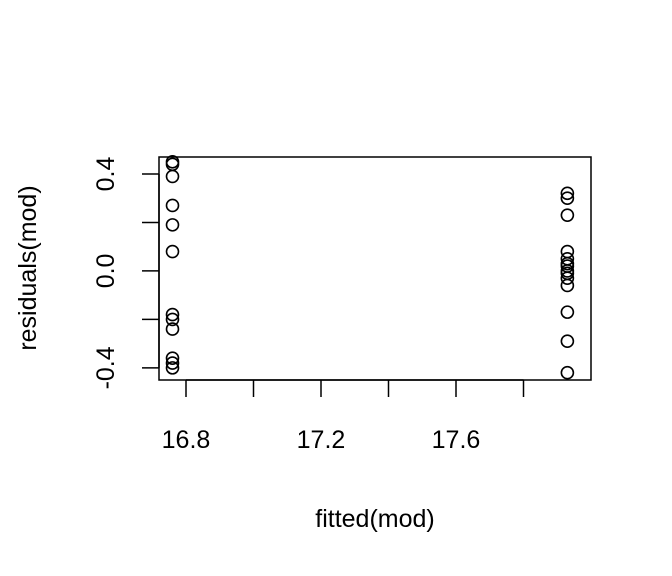 This screenshot has height=576, width=672. What do you see at coordinates (126, 273) in the screenshot?
I see `y-axis: -0.4 0.0 0.4` at bounding box center [126, 273].